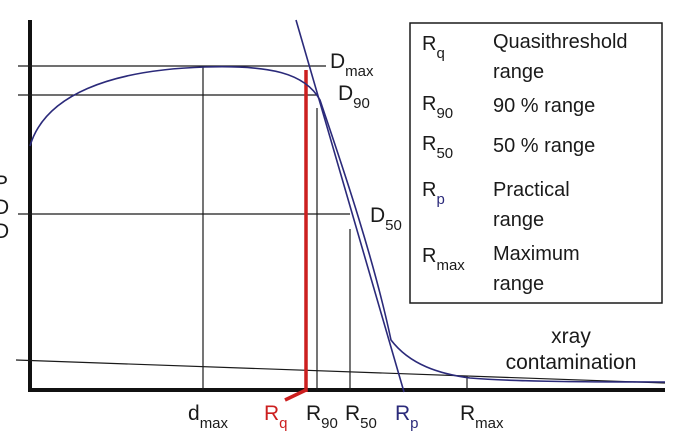  What do you see at coordinates (518, 220) in the screenshot?
I see `legend-desc-rp-2: range` at bounding box center [518, 220].